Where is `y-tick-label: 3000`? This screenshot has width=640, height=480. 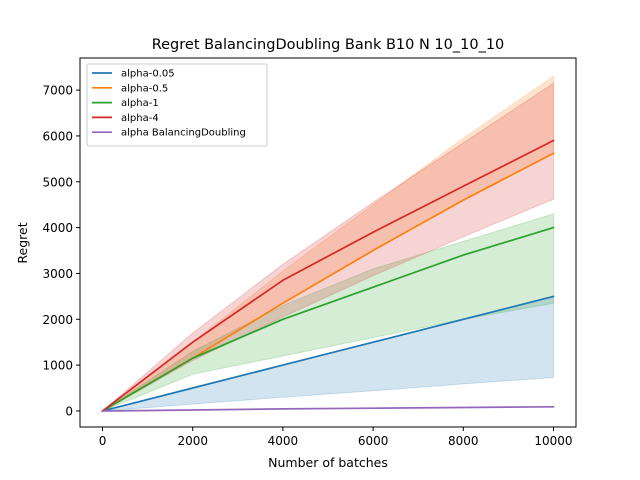 y-tick-label: 3000 is located at coordinates (57, 274).